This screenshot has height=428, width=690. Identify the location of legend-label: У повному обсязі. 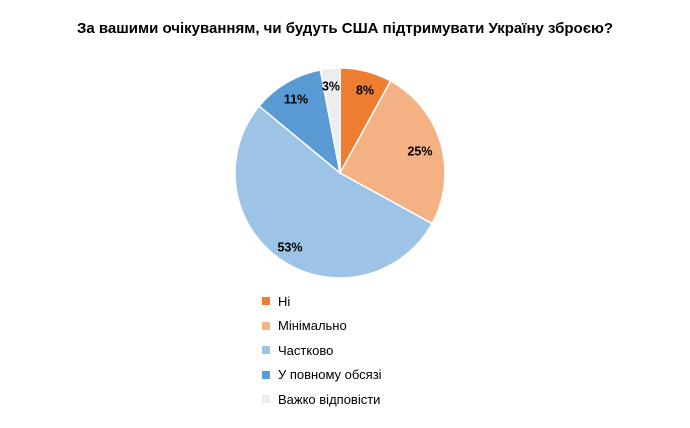
(330, 375).